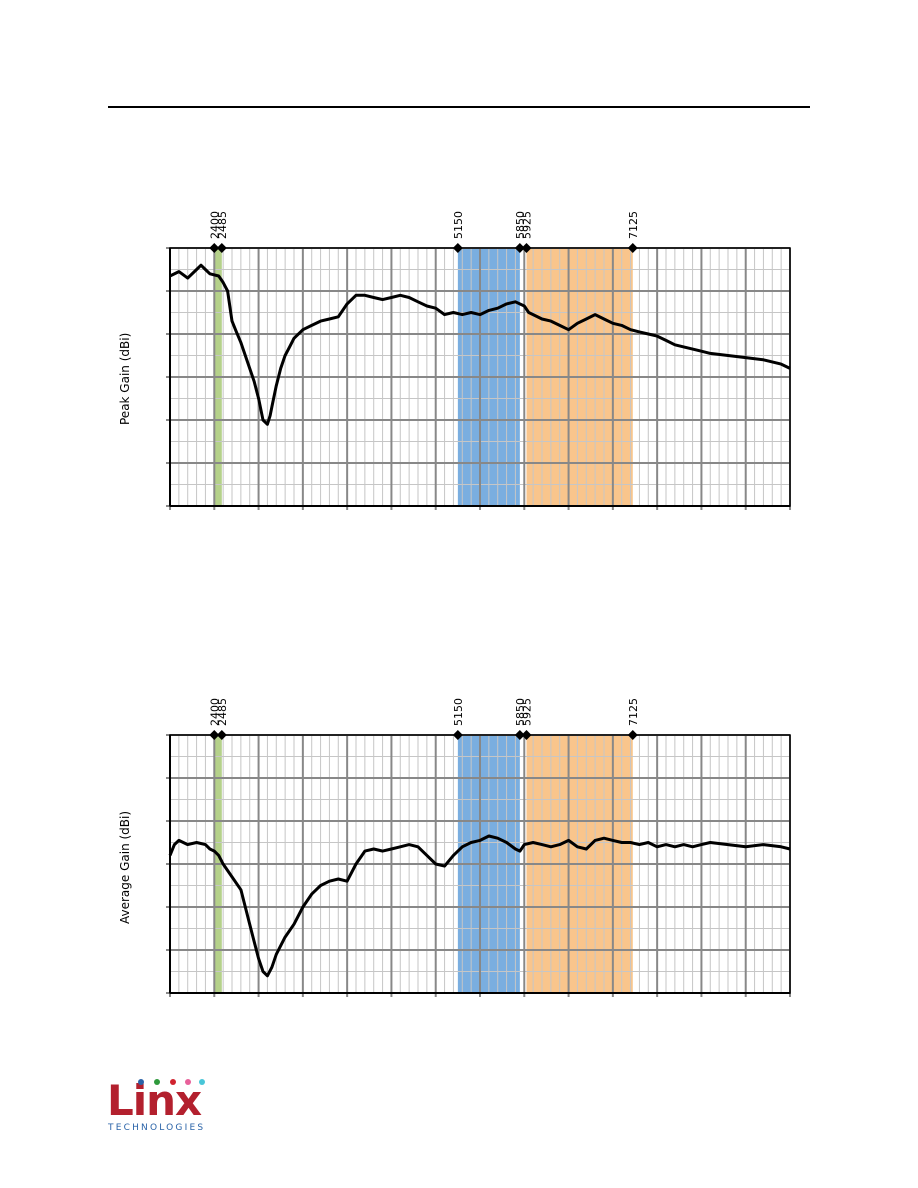 This screenshot has height=1188, width=918. Describe the element at coordinates (125, 378) in the screenshot. I see `peak-gain-ylabel: Peak Gain (dBi)` at that location.